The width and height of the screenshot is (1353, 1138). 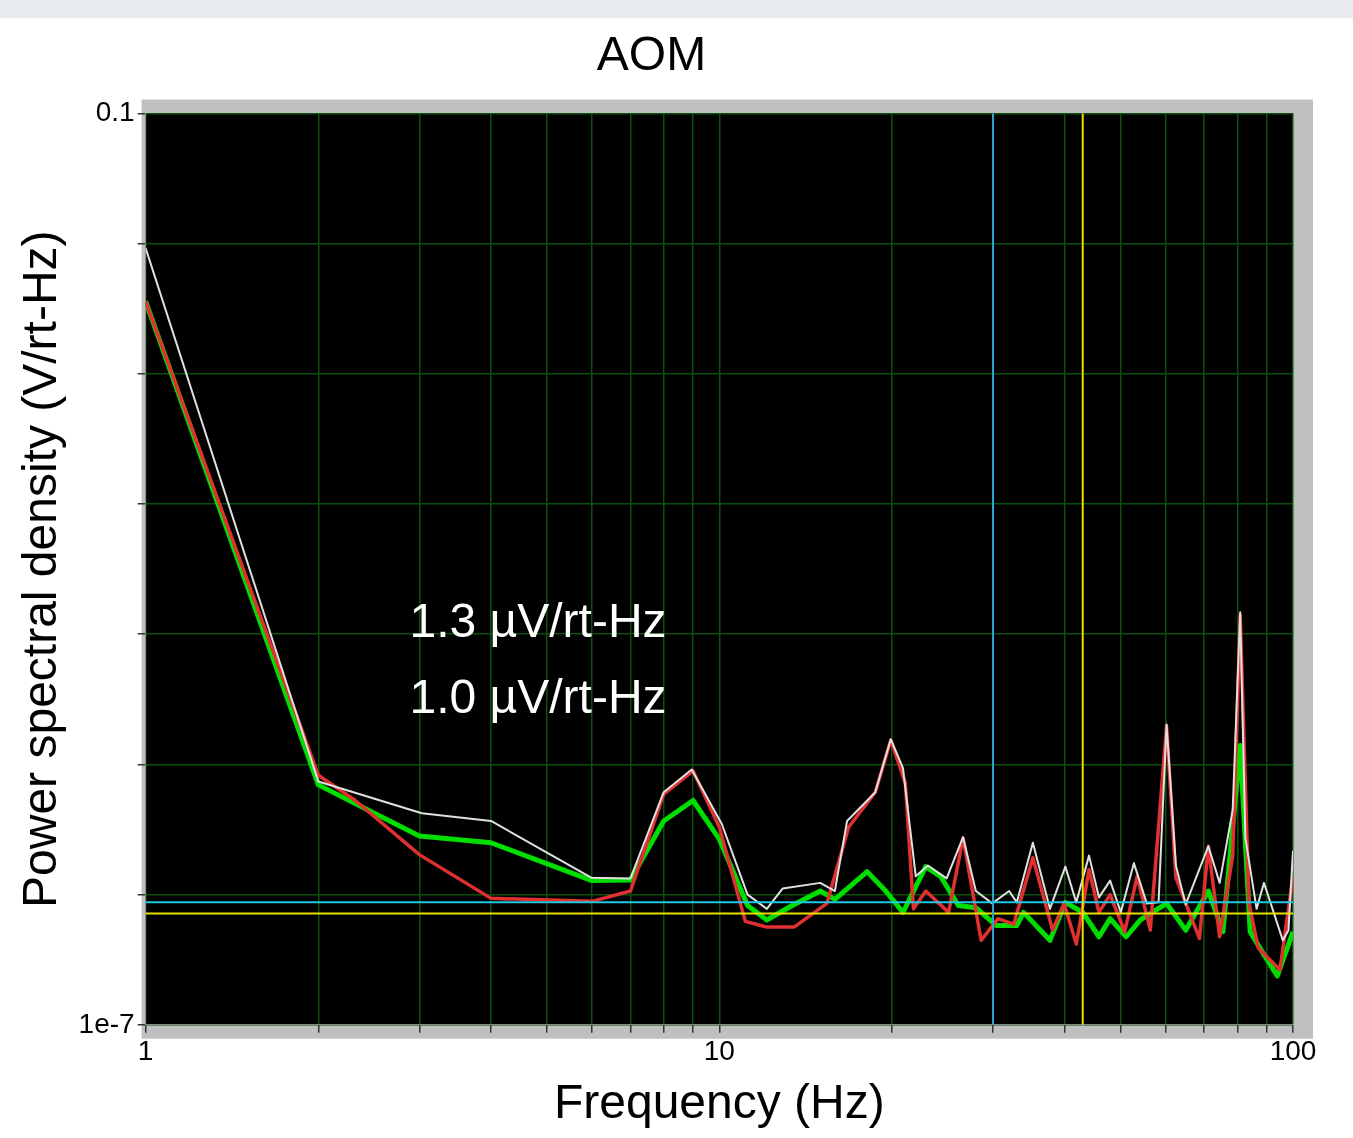 I want to click on x-tick-label: 100, so click(x=1293, y=1051).